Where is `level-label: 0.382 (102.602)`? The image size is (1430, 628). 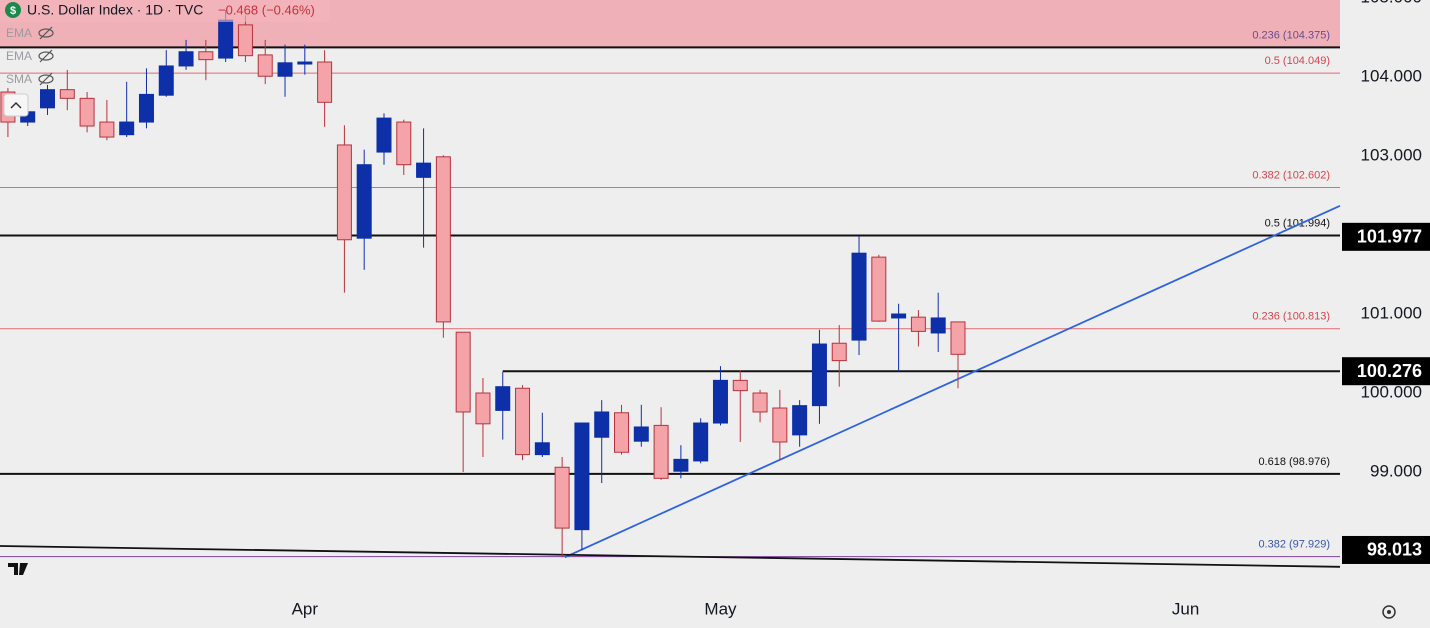
level-label: 0.382 (102.602) is located at coordinates (1291, 175).